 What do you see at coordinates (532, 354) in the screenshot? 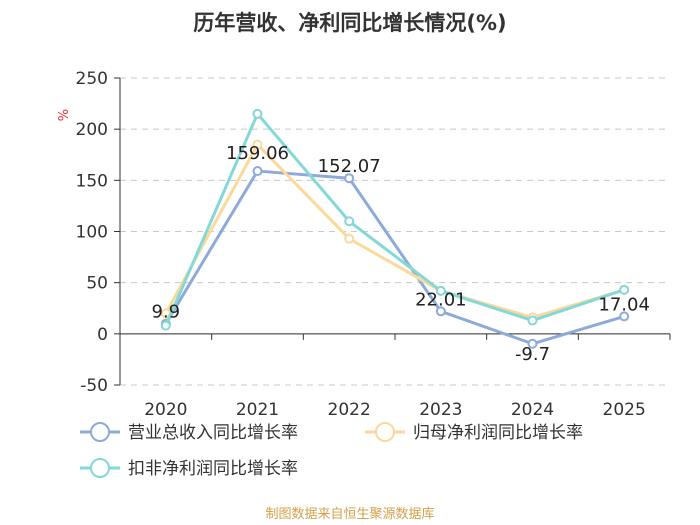
I see `data-label: -9.7` at bounding box center [532, 354].